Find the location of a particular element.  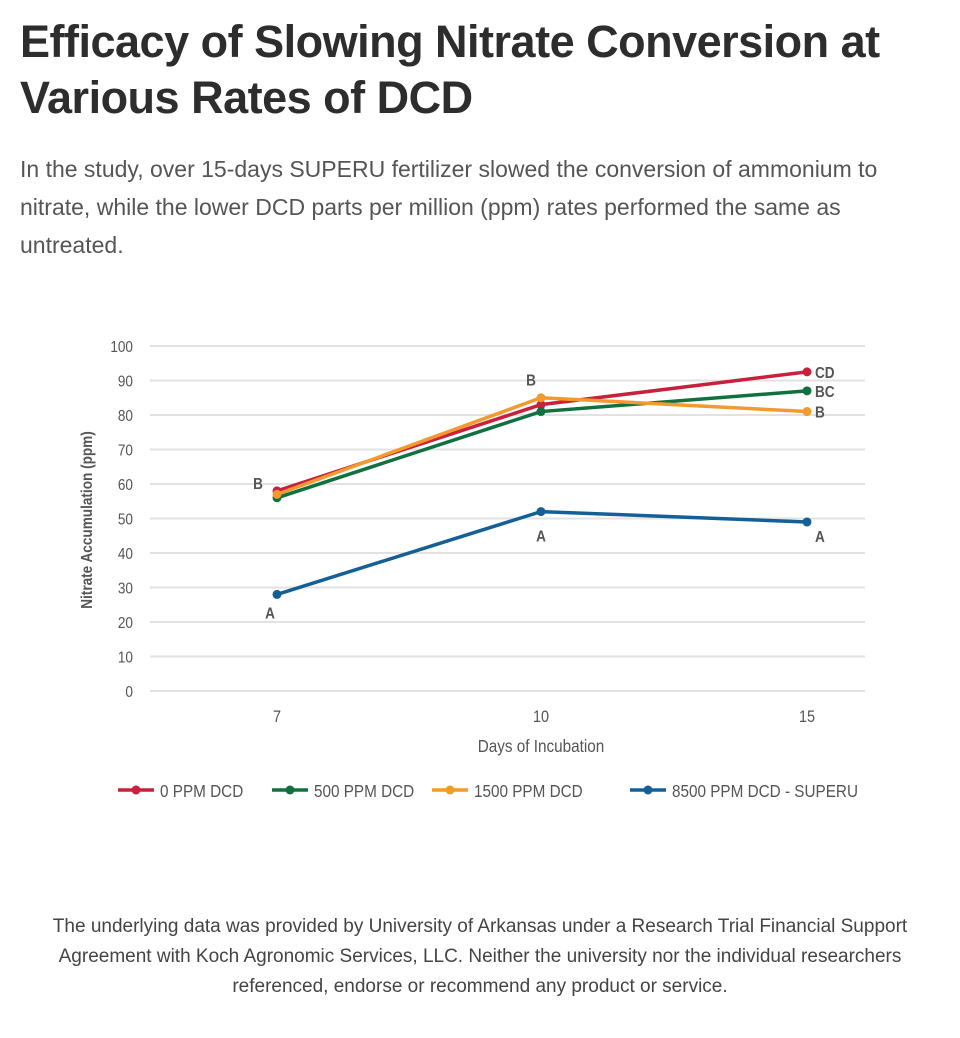

y-tick-label: 80 is located at coordinates (125, 416).